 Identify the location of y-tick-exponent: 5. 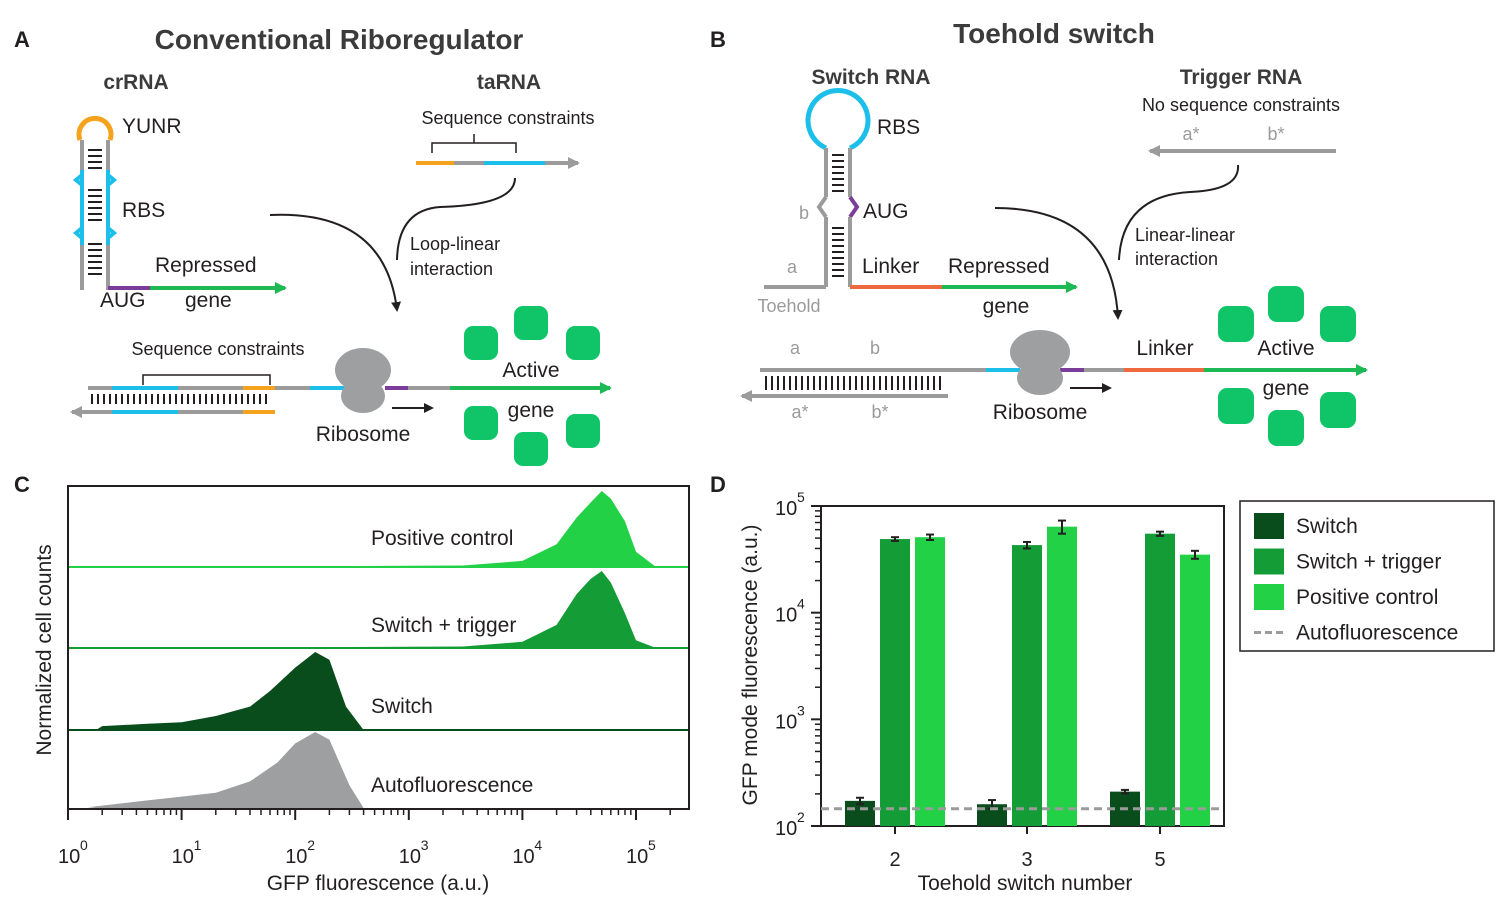
(801, 497).